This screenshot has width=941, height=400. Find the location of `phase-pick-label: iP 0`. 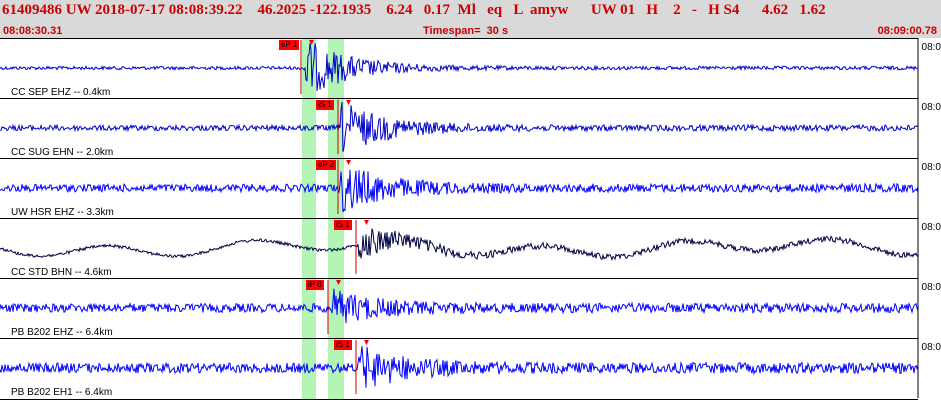

phase-pick-label: iP 0 is located at coordinates (315, 285).